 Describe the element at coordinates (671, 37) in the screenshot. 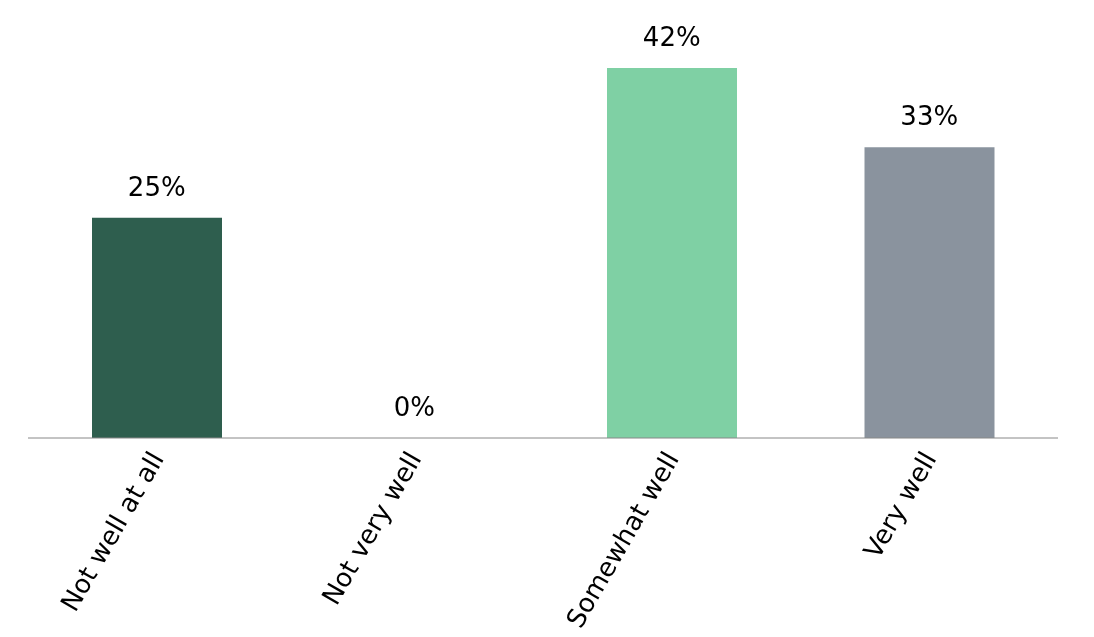

I see `data-label: 42%` at that location.